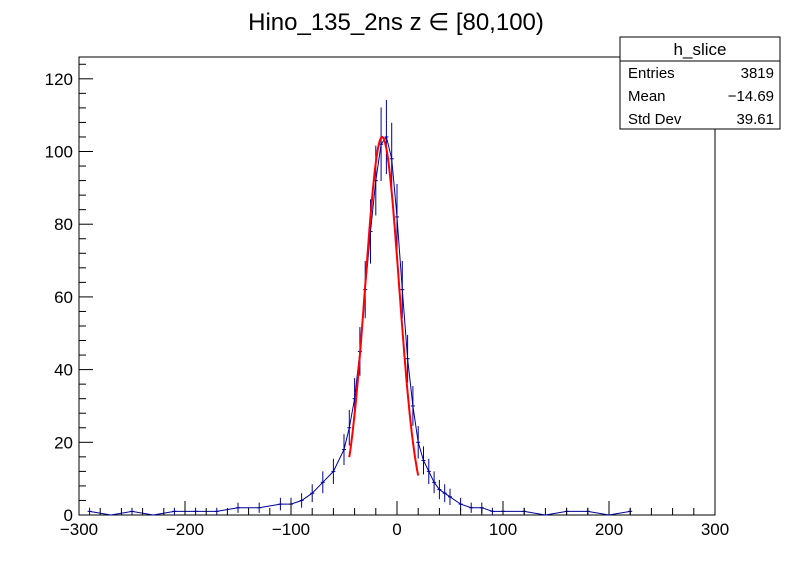 The height and width of the screenshot is (572, 796). Describe the element at coordinates (68, 515) in the screenshot. I see `y-tick-label: 0` at that location.